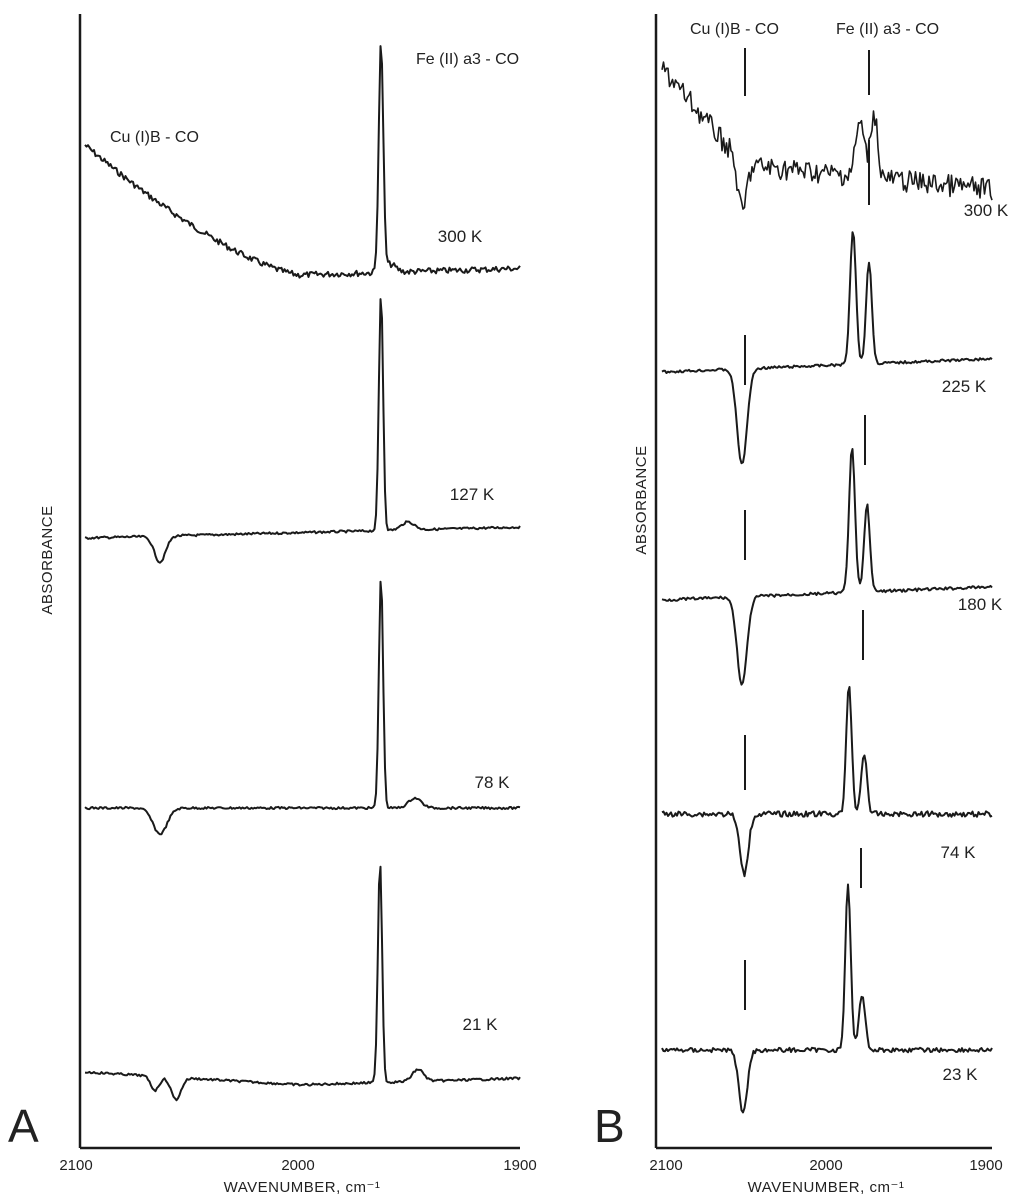 The image size is (1024, 1198). I want to click on panel-b-trace-300k, so click(827, 135).